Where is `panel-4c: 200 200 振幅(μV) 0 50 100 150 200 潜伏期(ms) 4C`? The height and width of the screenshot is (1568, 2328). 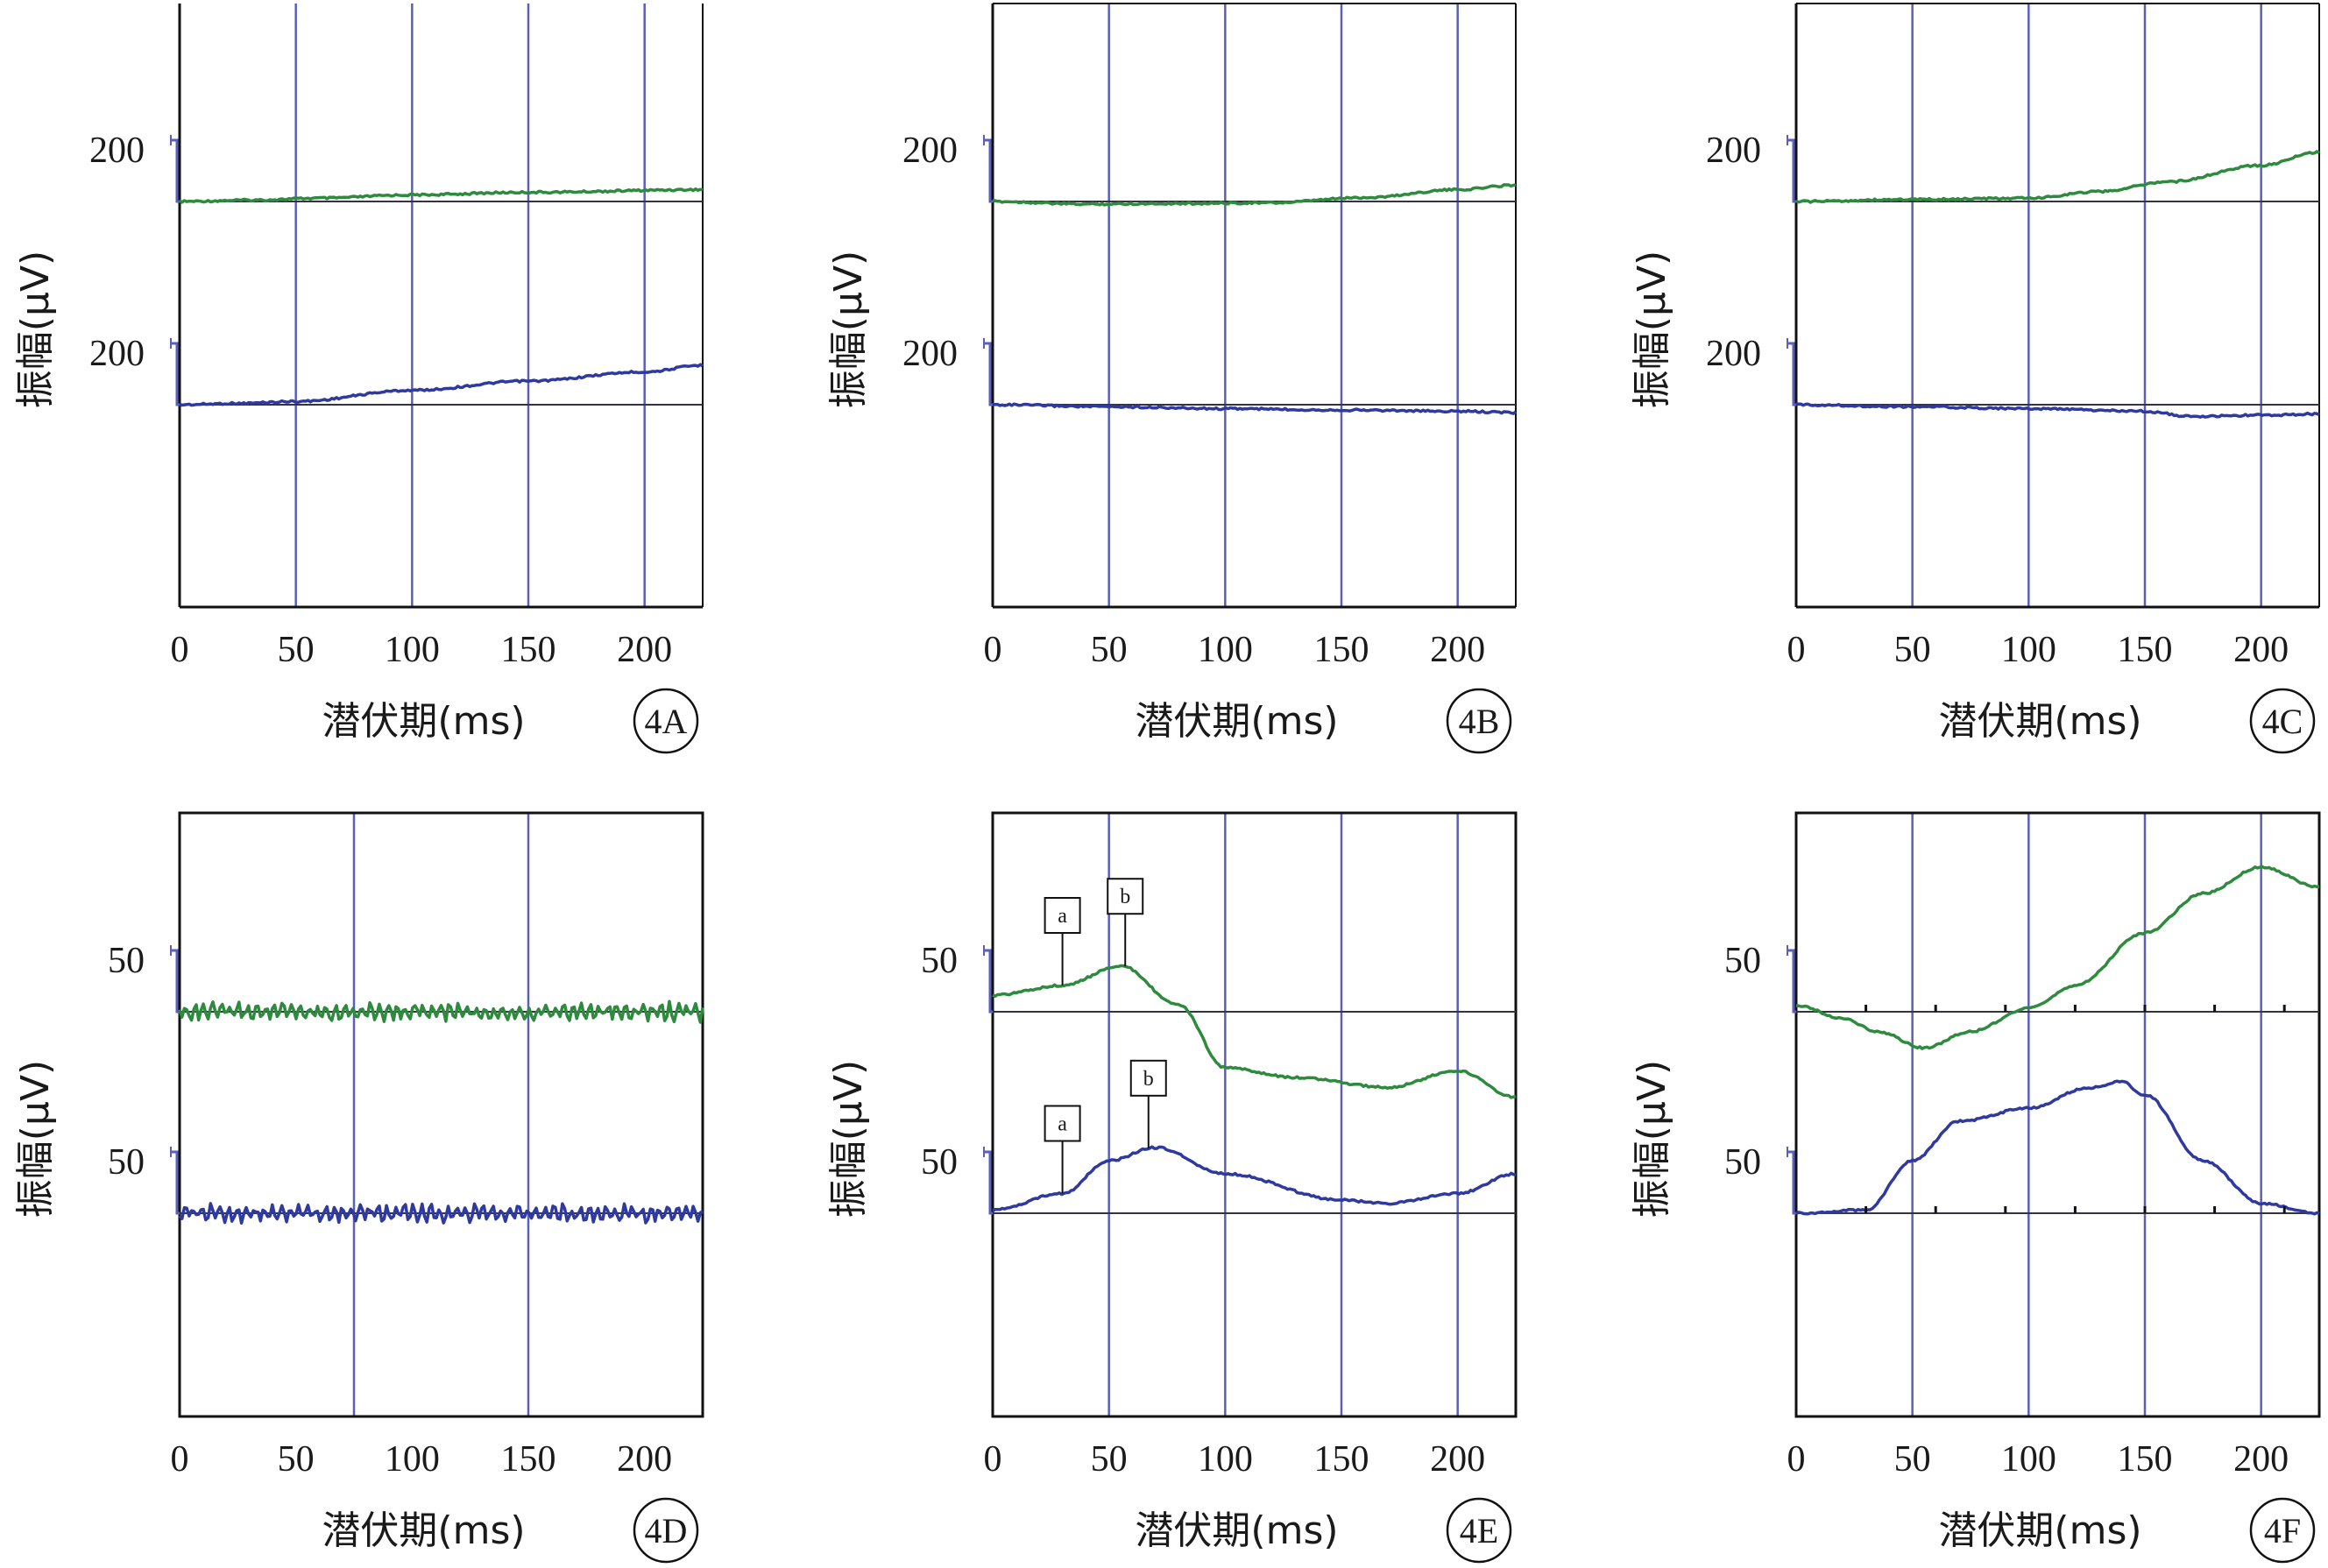
panel-4c: 200 200 振幅(μV) 0 50 100 150 200 潜伏期(ms) 4C is located at coordinates (1975, 378).